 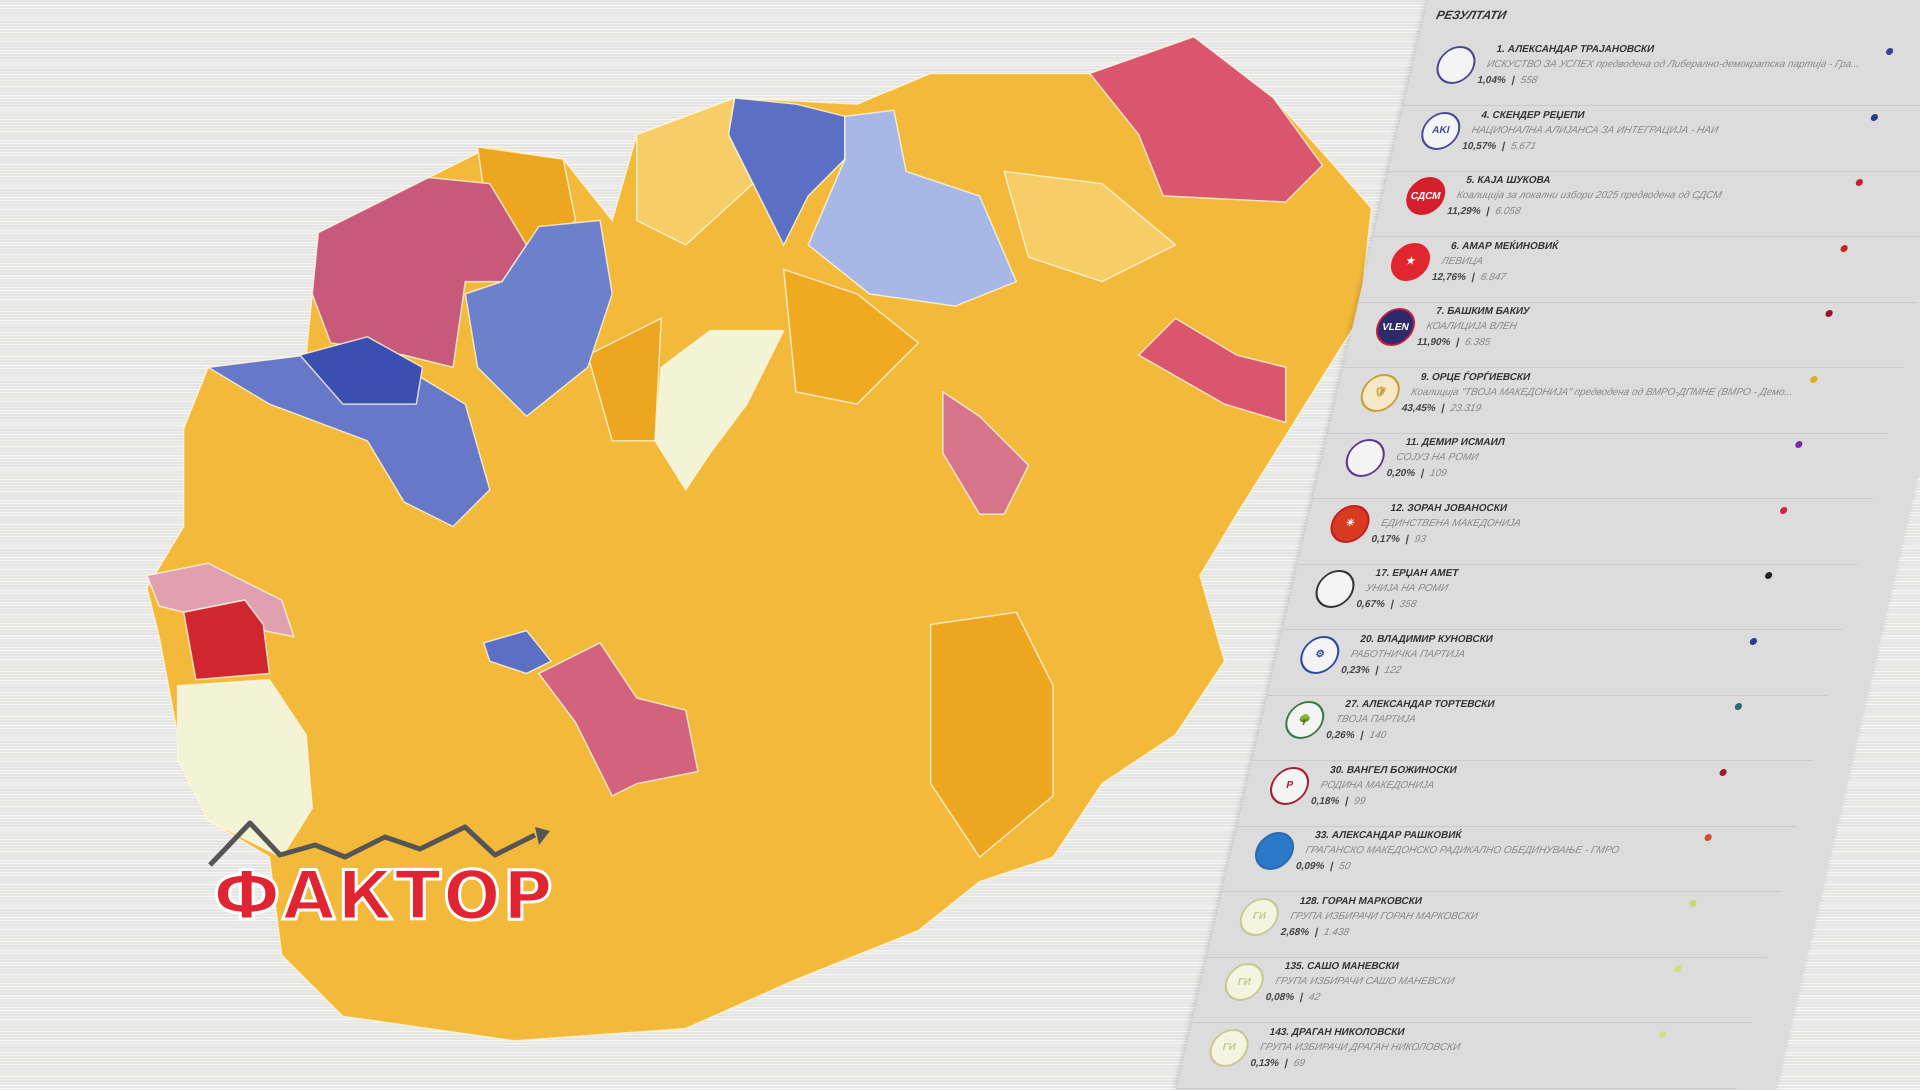 What do you see at coordinates (1356, 735) in the screenshot?
I see `result-stats: 0,26% | 140` at bounding box center [1356, 735].